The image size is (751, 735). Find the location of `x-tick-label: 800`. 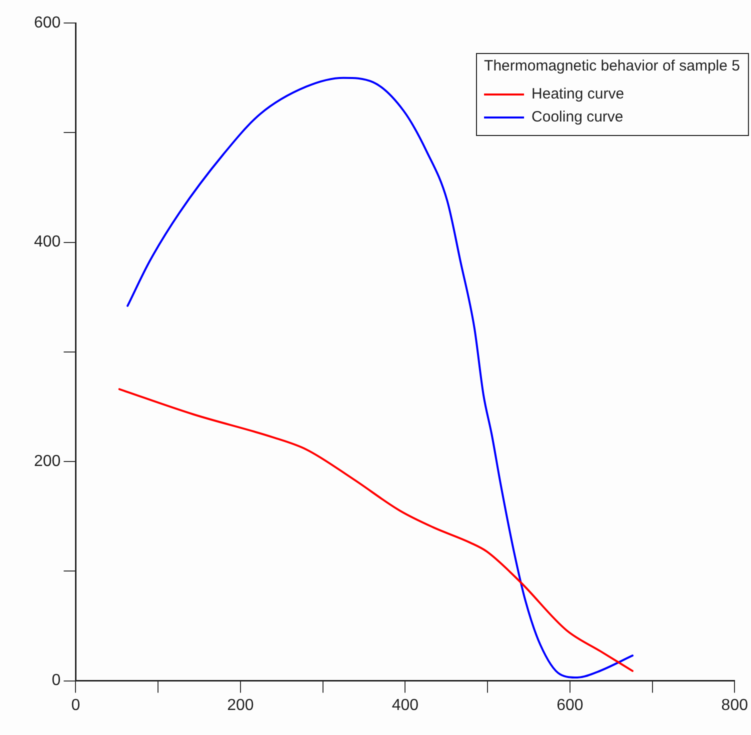

x-tick-label: 800 is located at coordinates (734, 705).